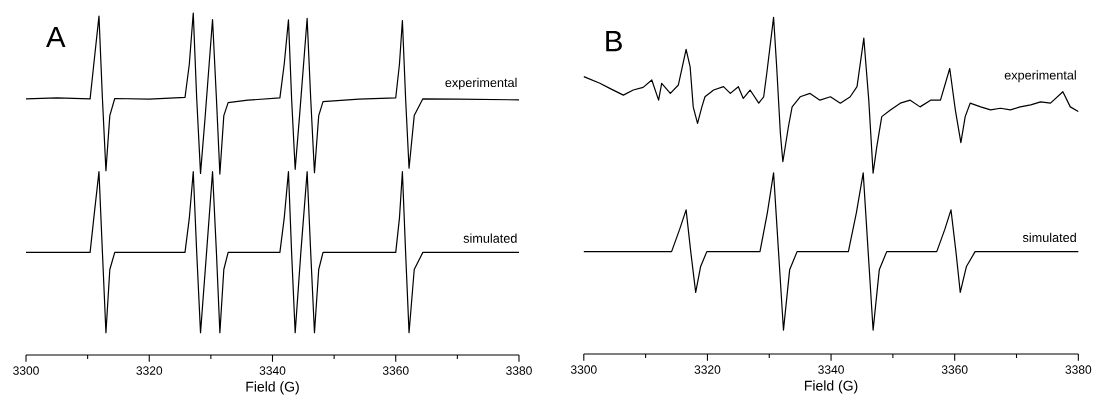 This screenshot has width=1100, height=413. I want to click on chart-title: A, so click(56, 37).